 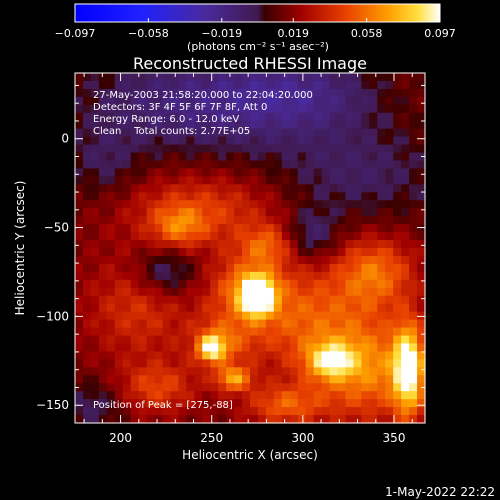 I want to click on colorbar-unit-label: (photons cm⁻² s⁻¹ asec⁻²), so click(x=258, y=46).